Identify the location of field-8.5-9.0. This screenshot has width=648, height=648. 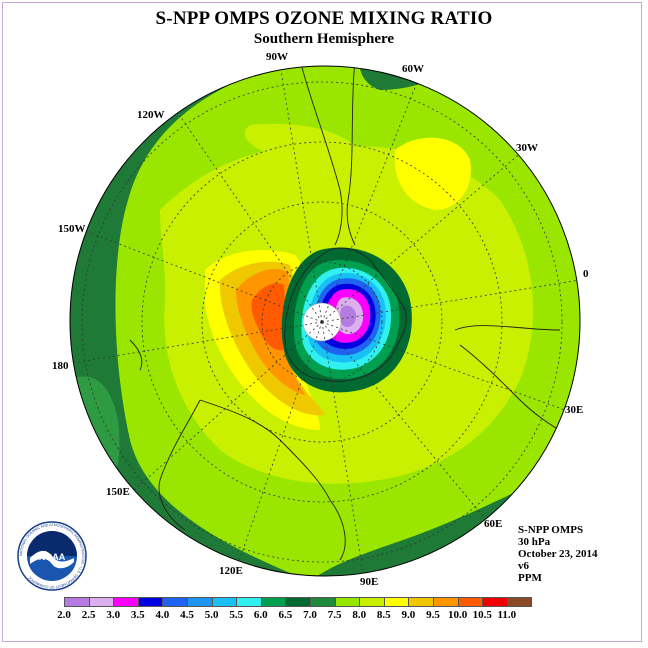
(432, 173).